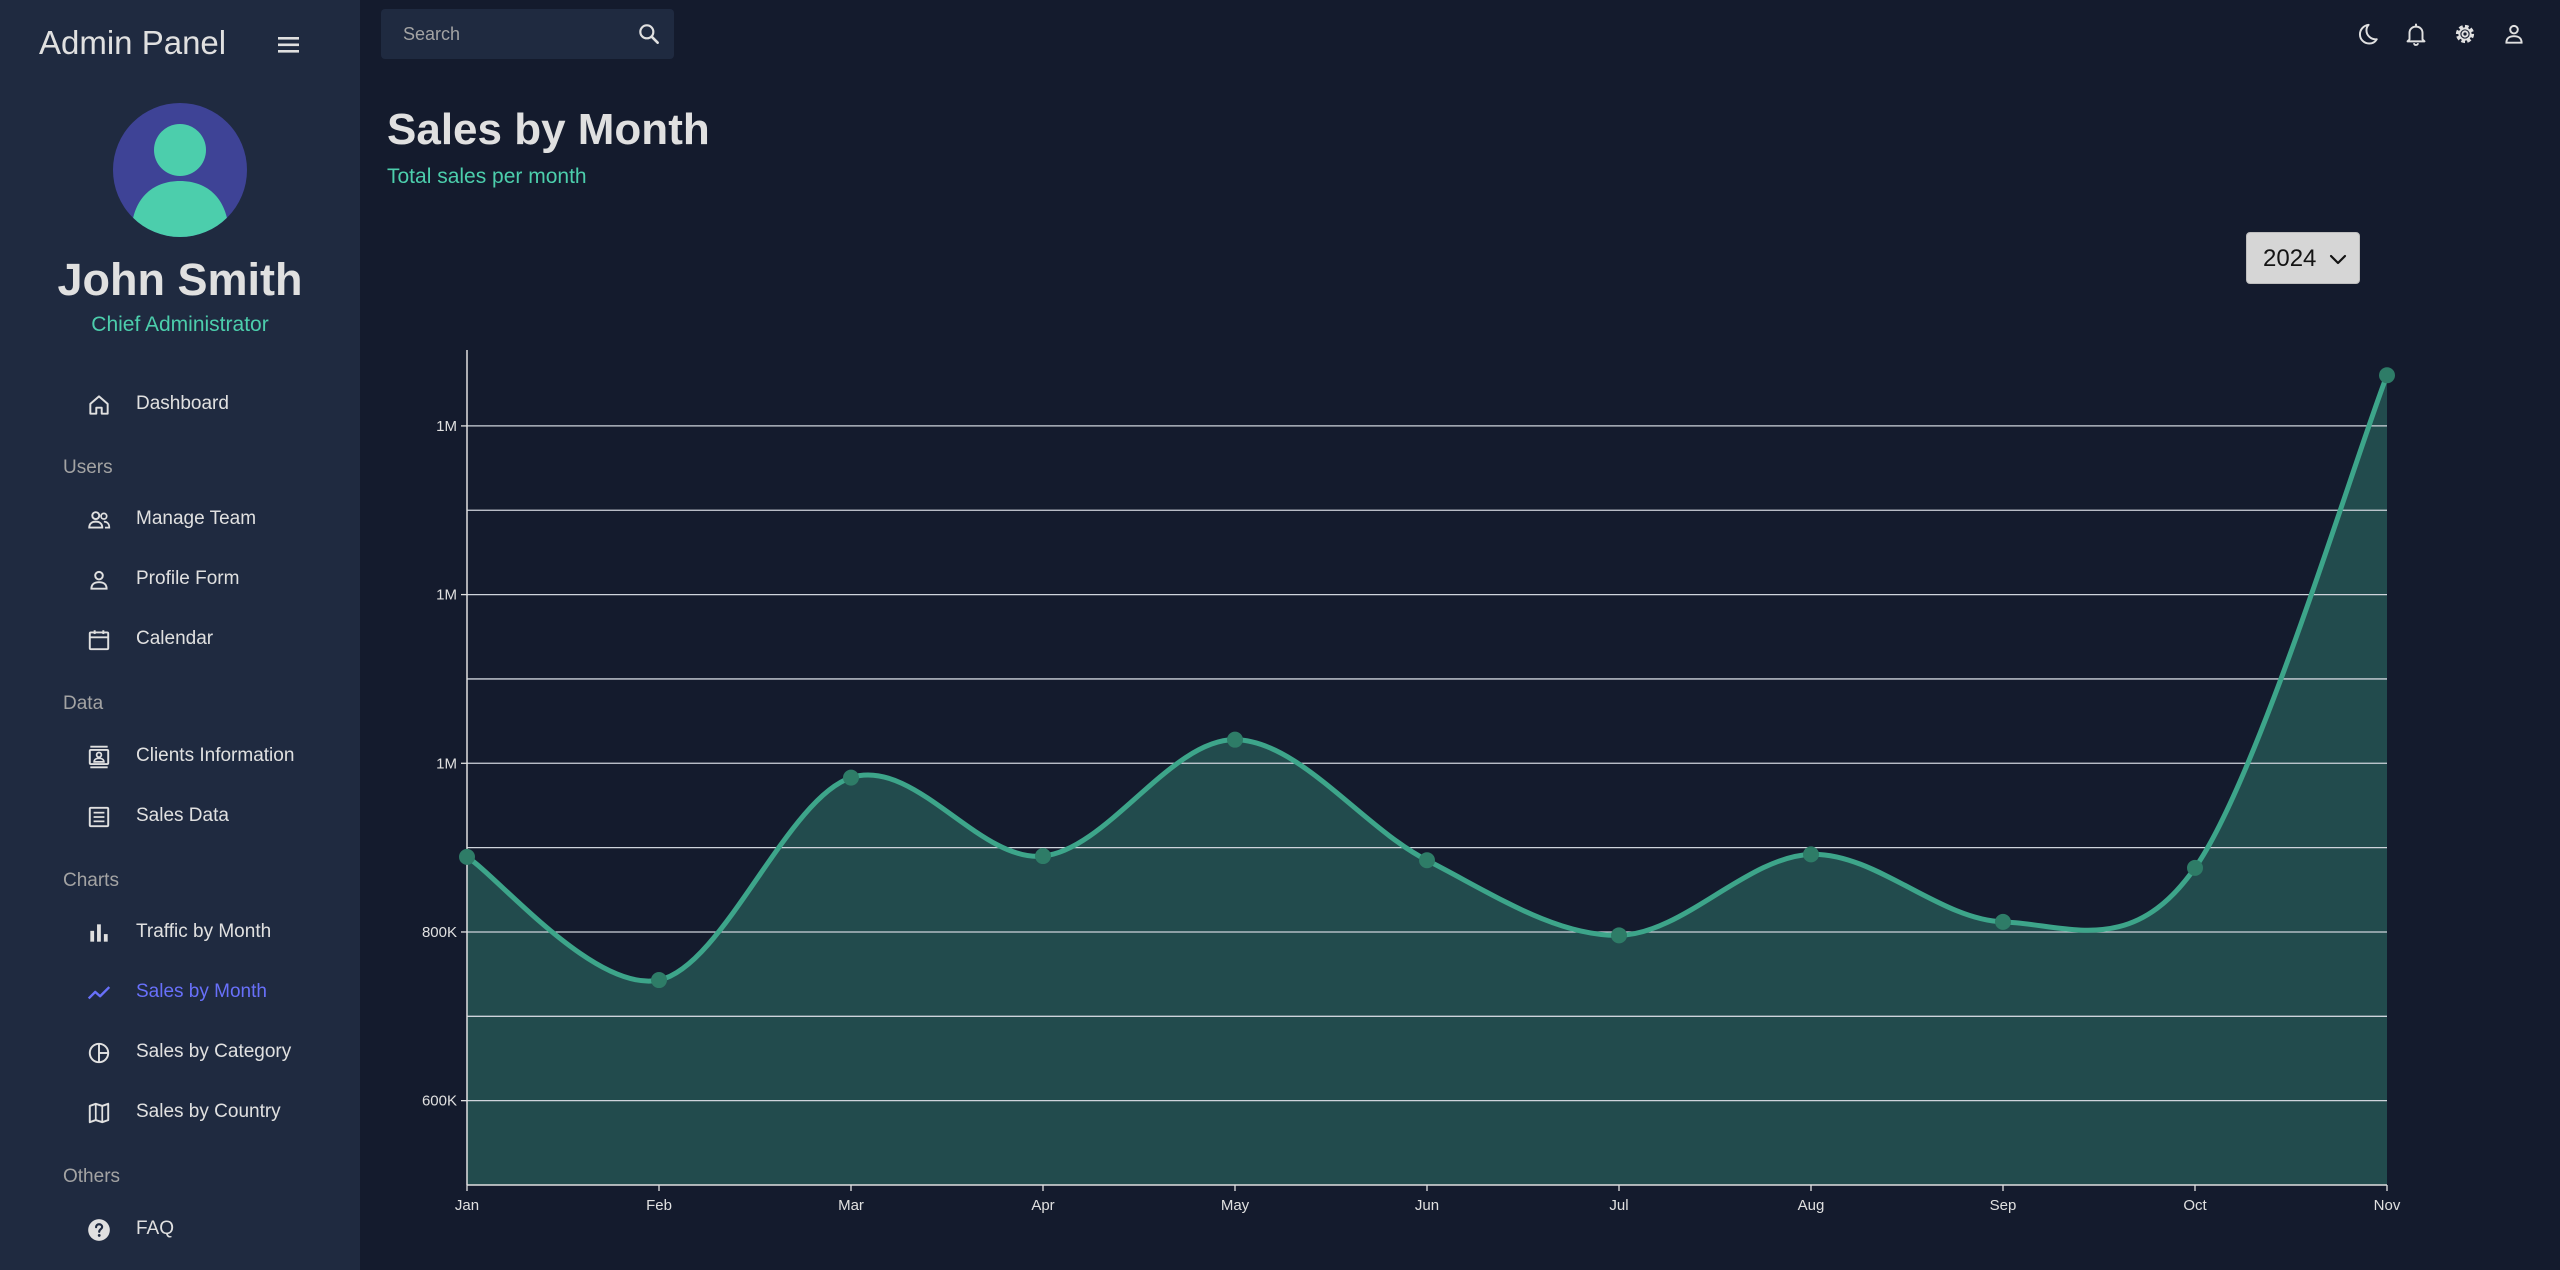  I want to click on x-tick-label: Jun, so click(1427, 1205).